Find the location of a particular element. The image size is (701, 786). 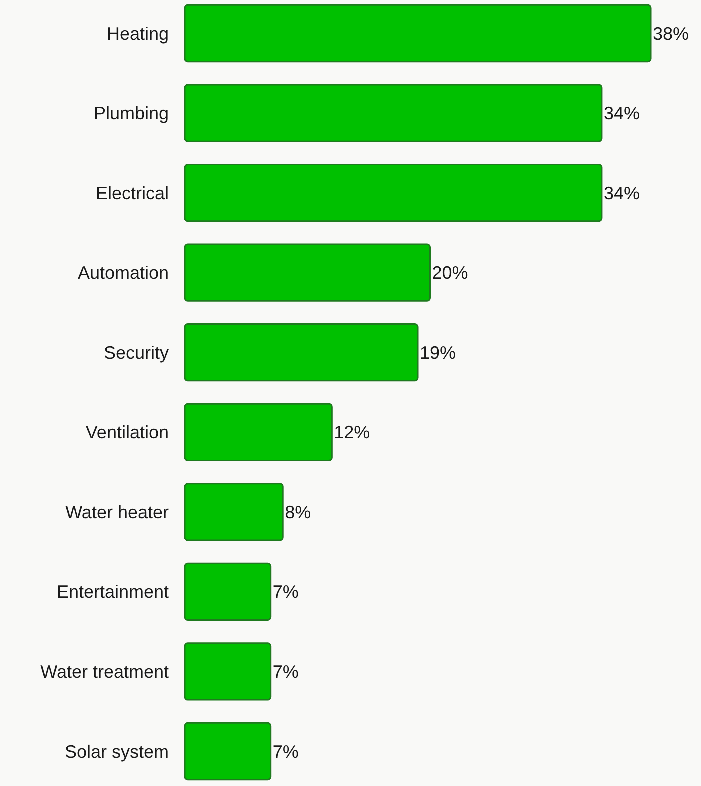

data-label: 12% is located at coordinates (352, 432).